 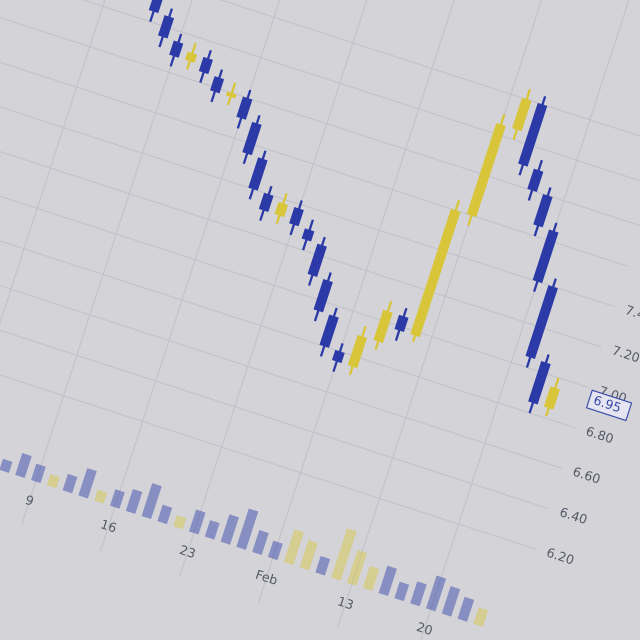 I want to click on x-tick-label: Feb, so click(x=267, y=577).